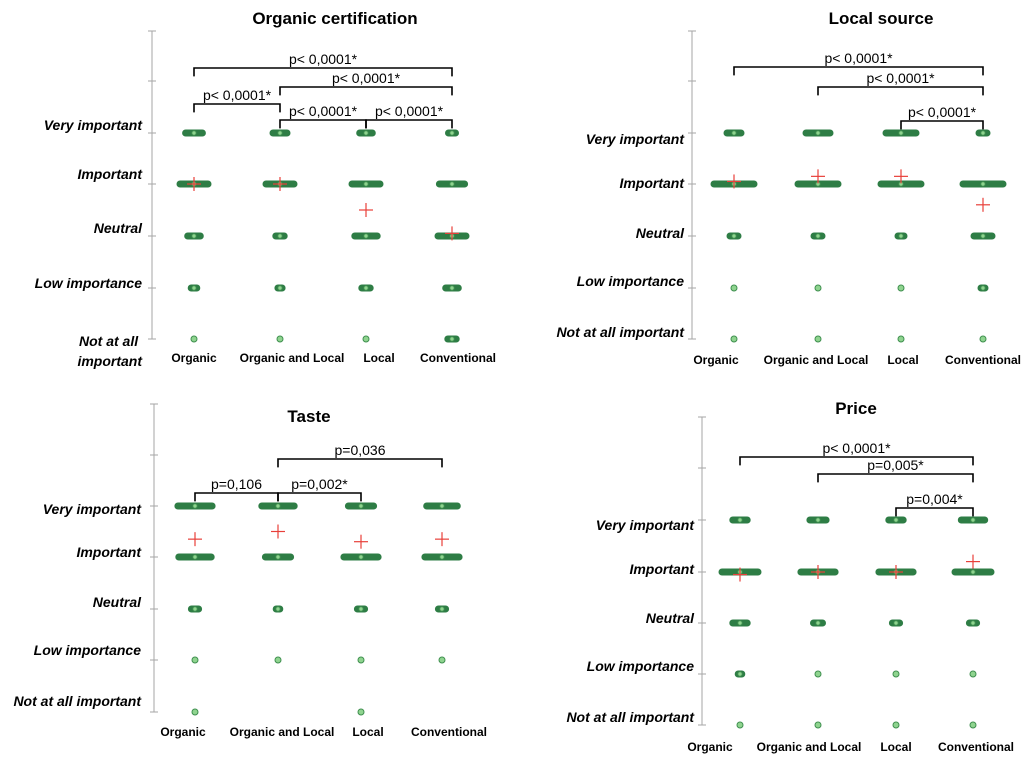 Image resolution: width=1021 pixels, height=758 pixels. What do you see at coordinates (110, 361) in the screenshot?
I see `y-label-not-at-all-line2: important` at bounding box center [110, 361].